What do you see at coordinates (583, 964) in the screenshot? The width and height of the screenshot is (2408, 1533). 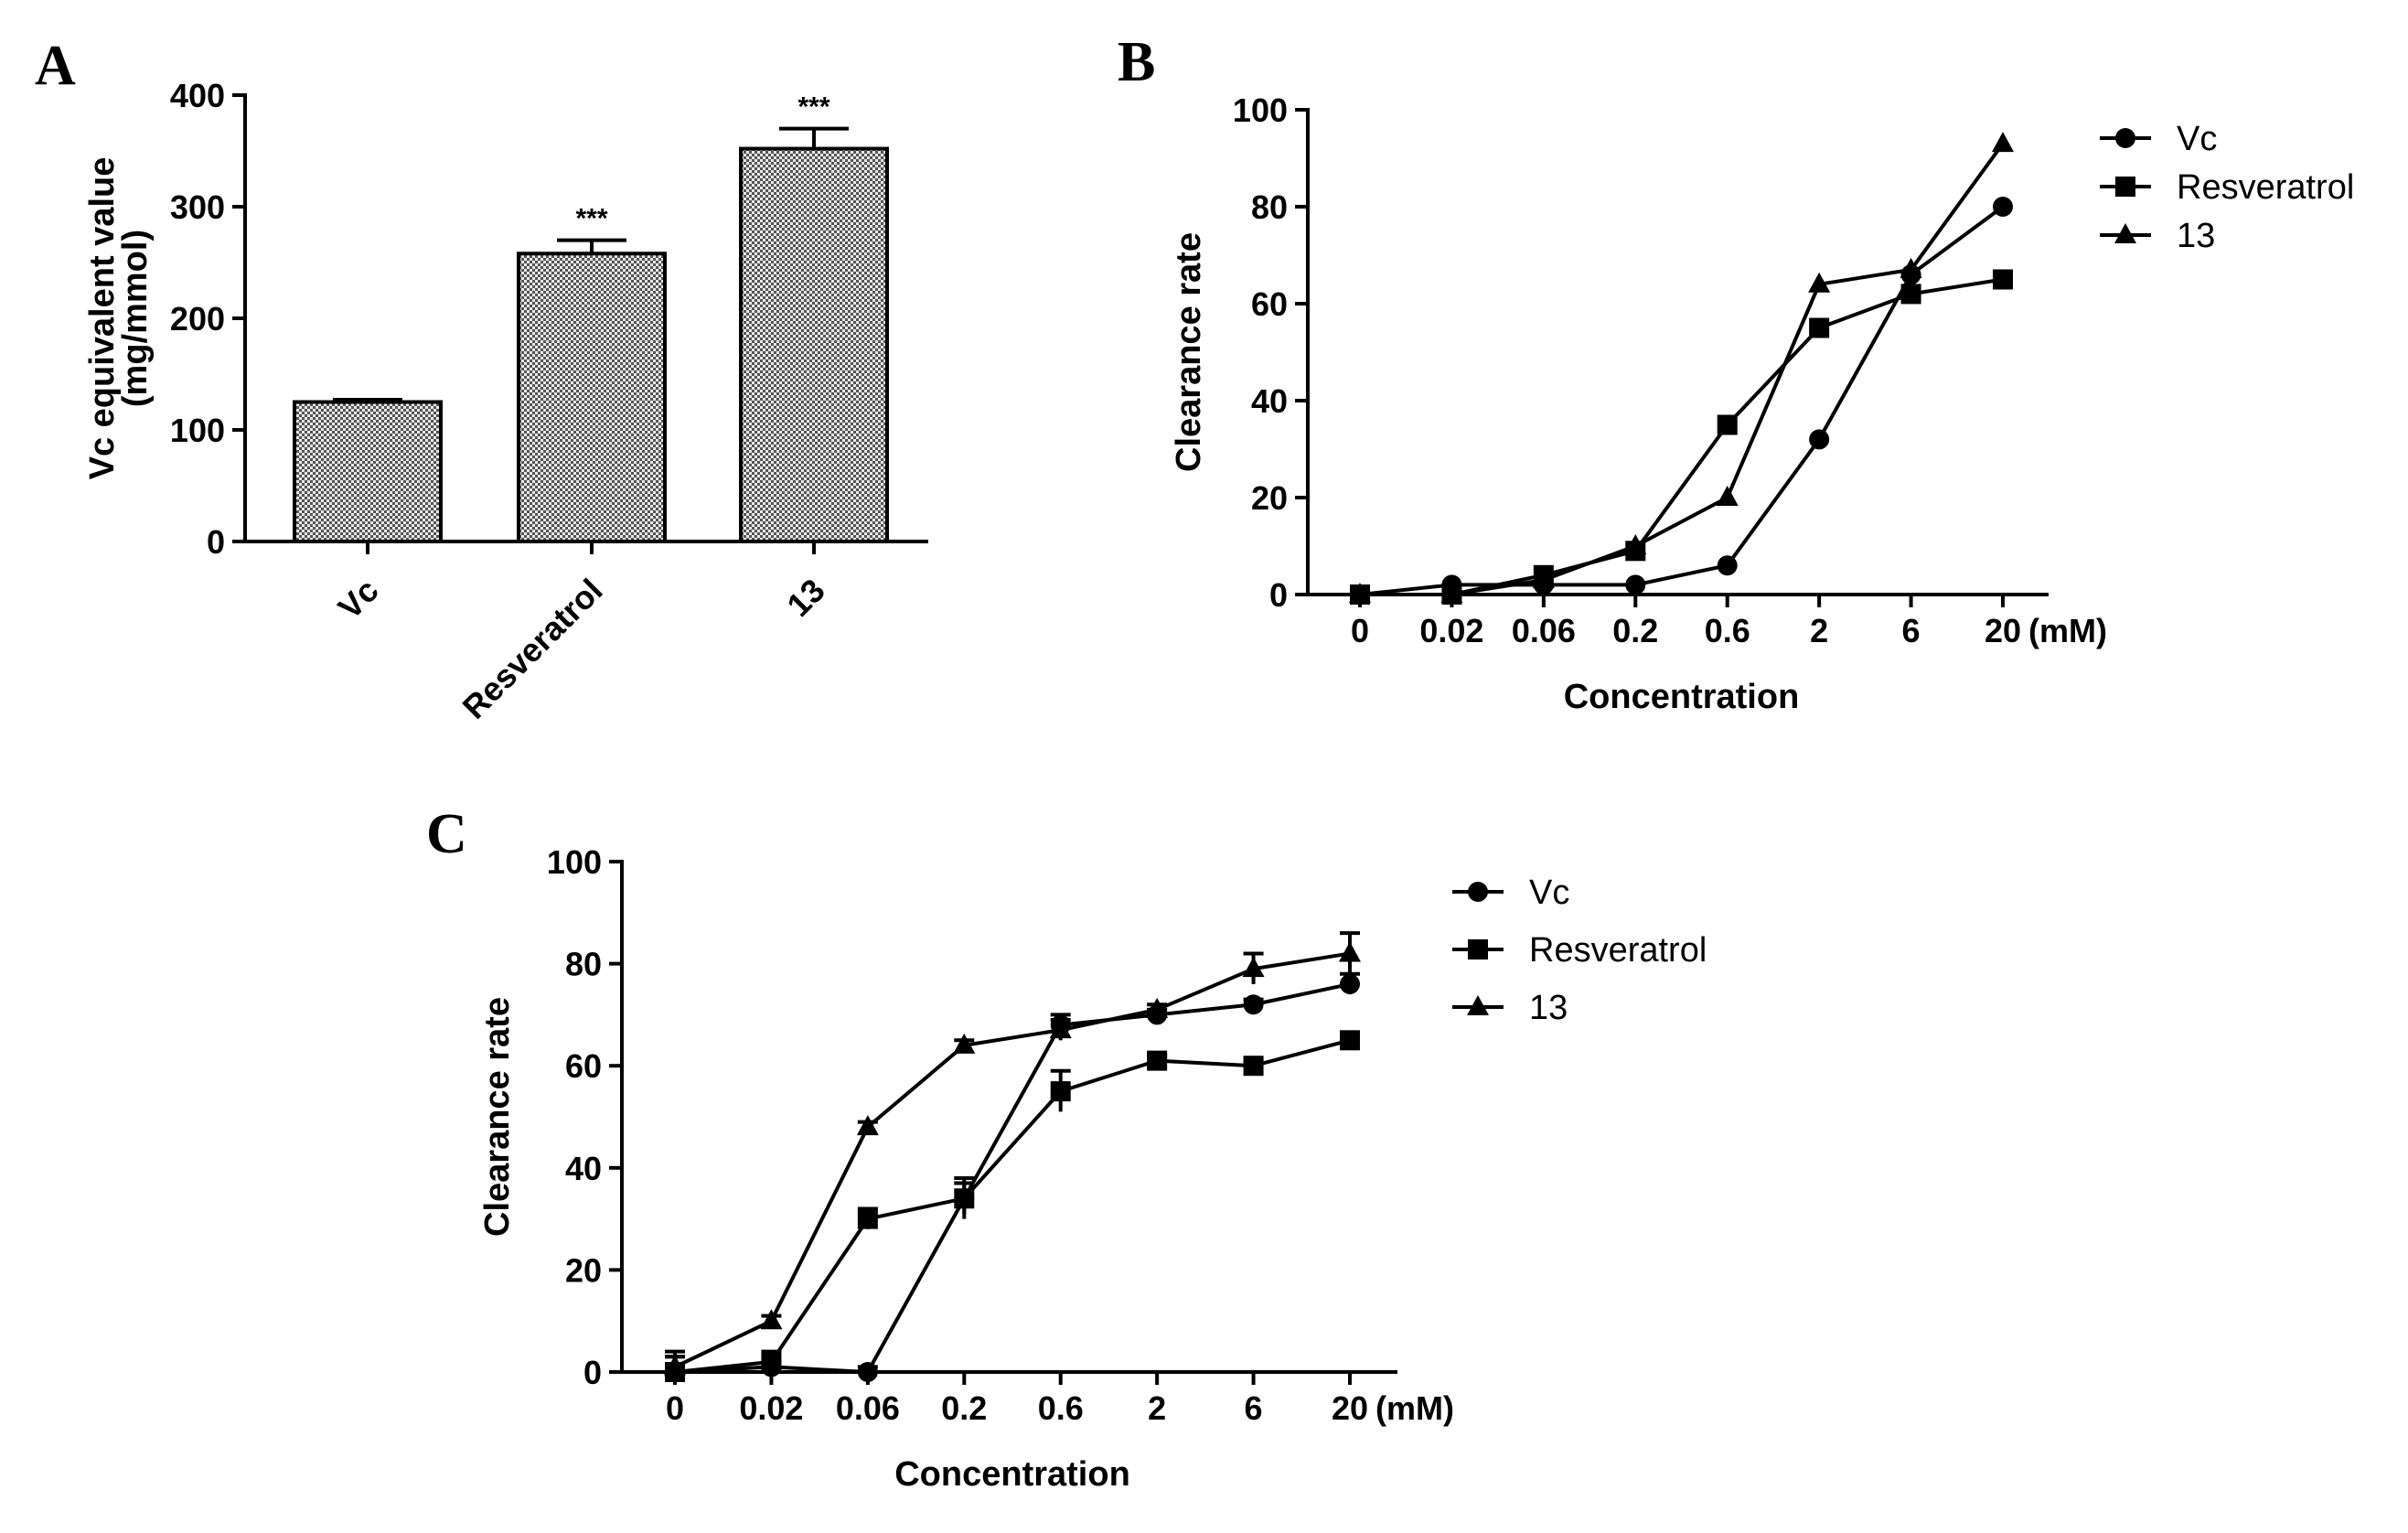 I see `panel-c-y-tick-label: 80` at bounding box center [583, 964].